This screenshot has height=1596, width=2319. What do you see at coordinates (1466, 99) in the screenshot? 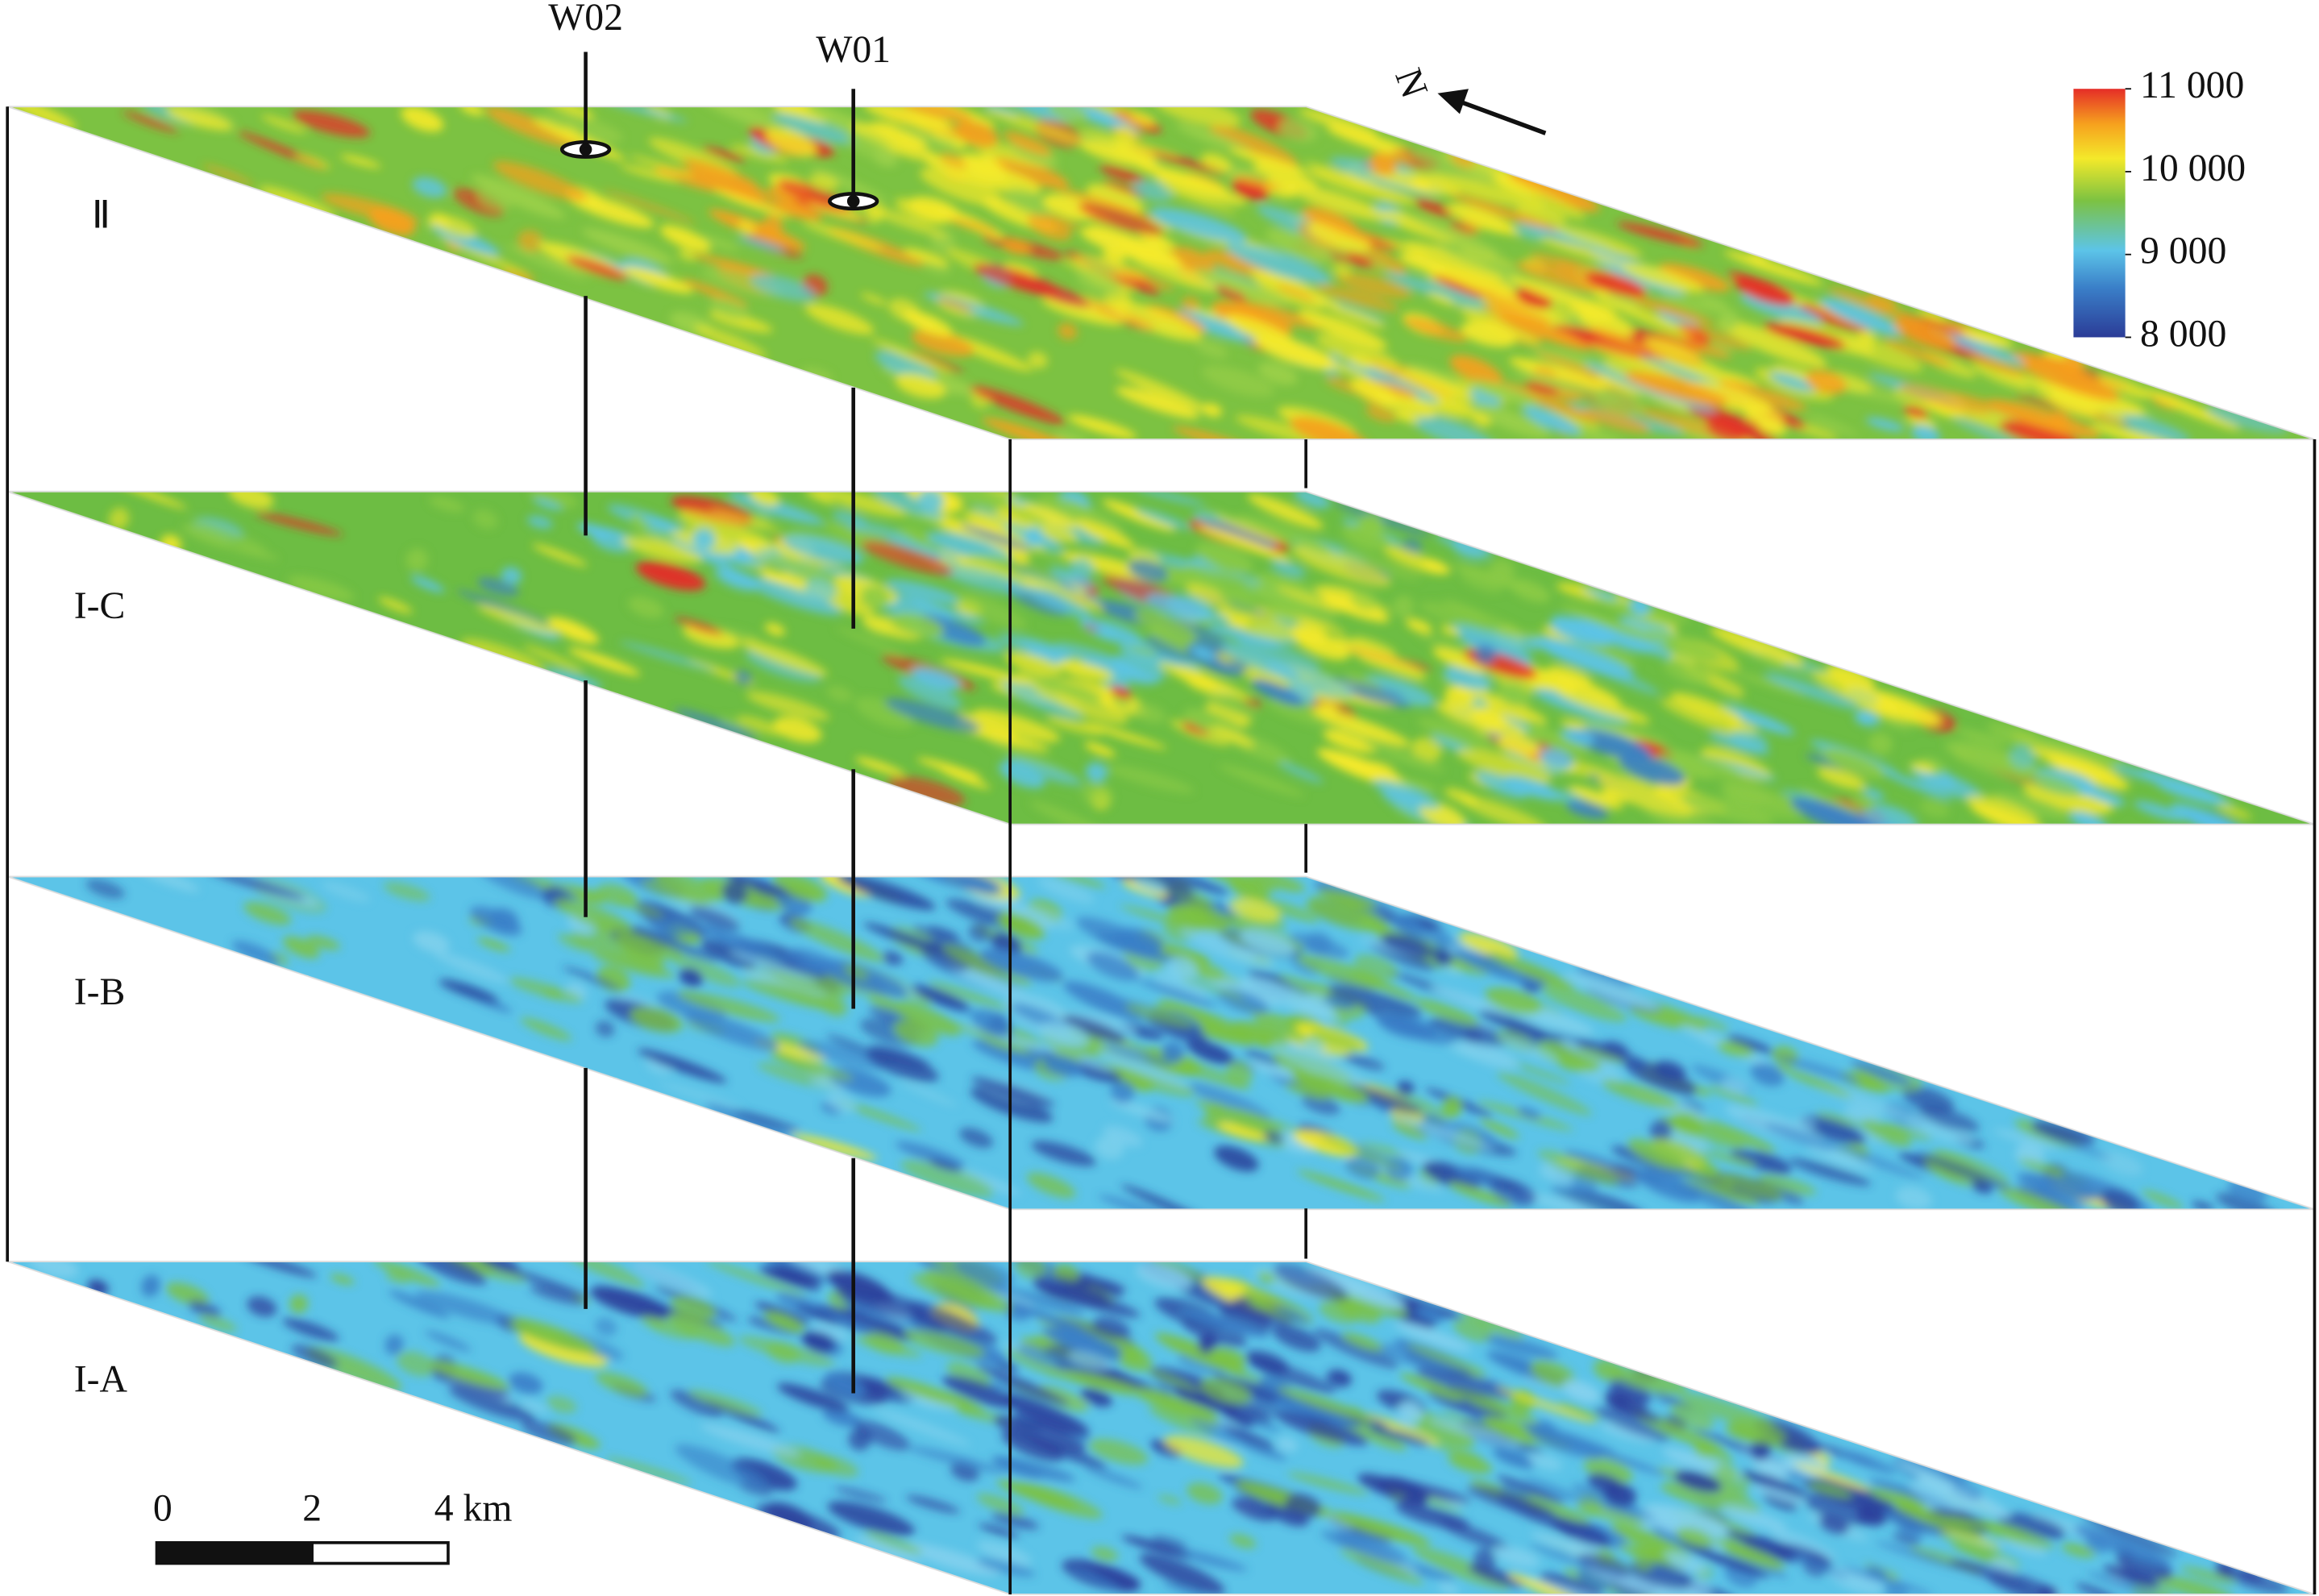
I see `north-arrow: N` at bounding box center [1466, 99].